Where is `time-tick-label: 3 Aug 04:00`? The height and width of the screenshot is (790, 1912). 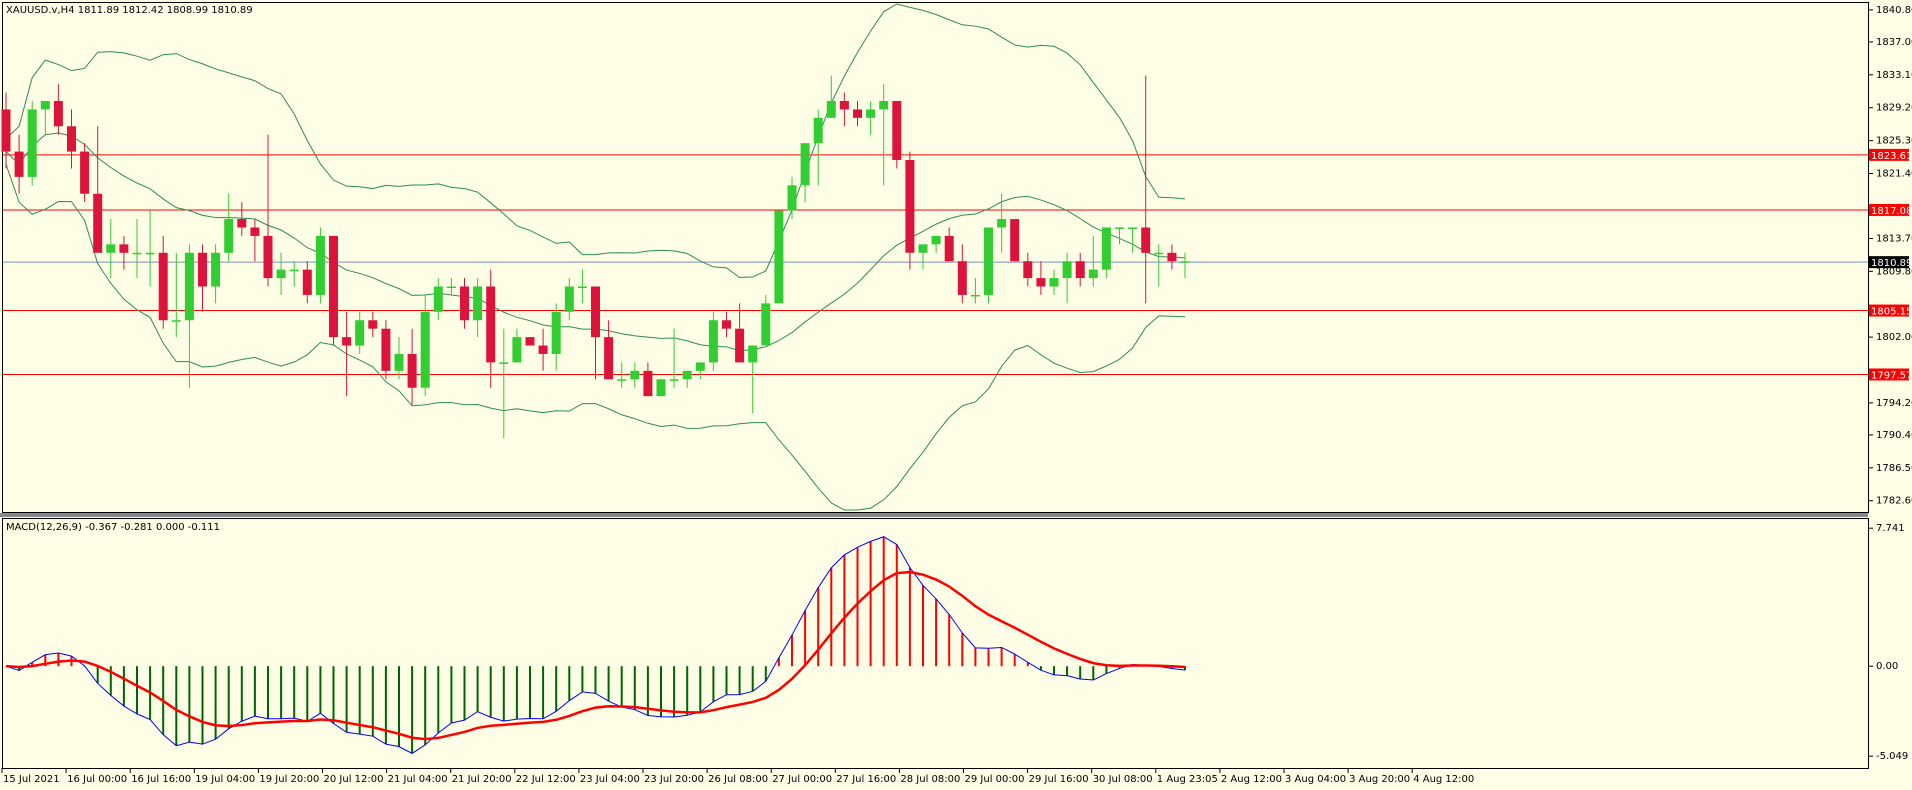
time-tick-label: 3 Aug 04:00 is located at coordinates (1315, 779).